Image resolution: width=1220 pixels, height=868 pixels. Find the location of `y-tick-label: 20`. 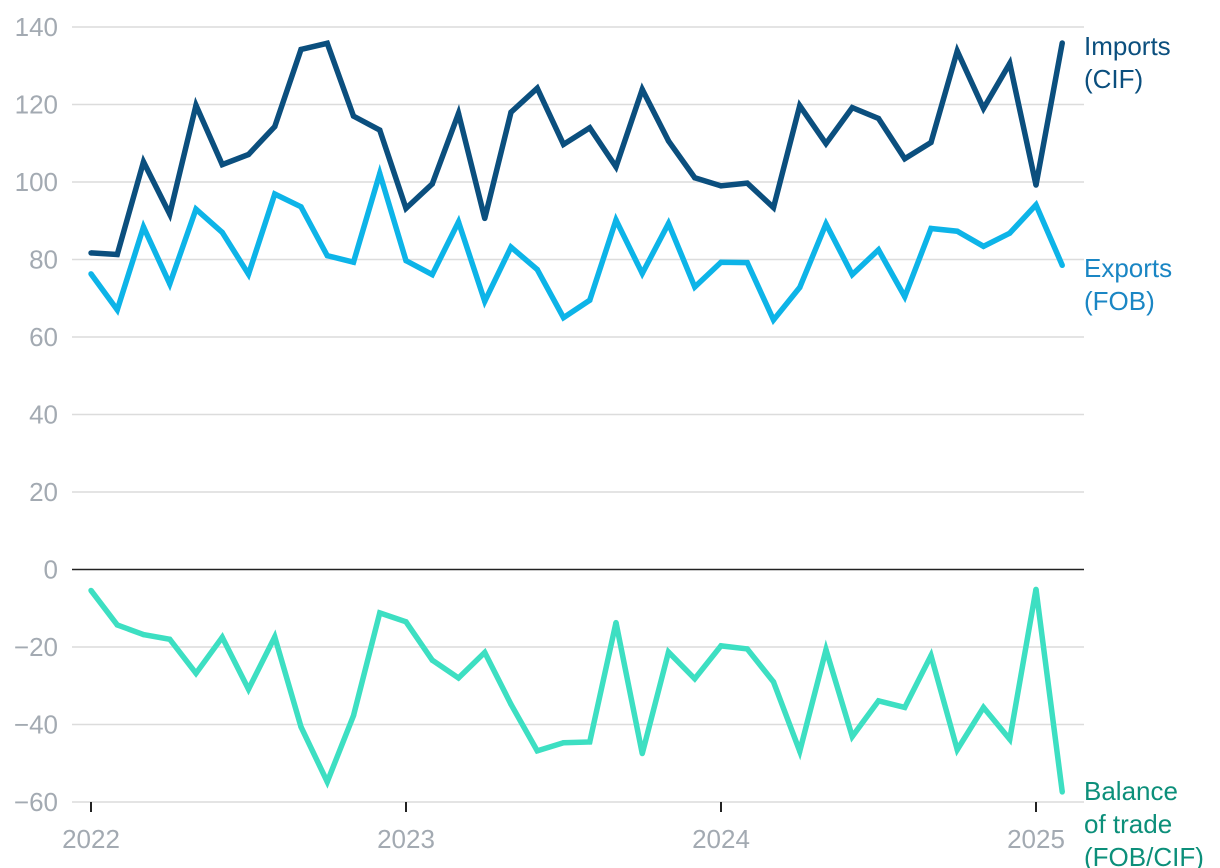

y-tick-label: 20 is located at coordinates (43, 492).